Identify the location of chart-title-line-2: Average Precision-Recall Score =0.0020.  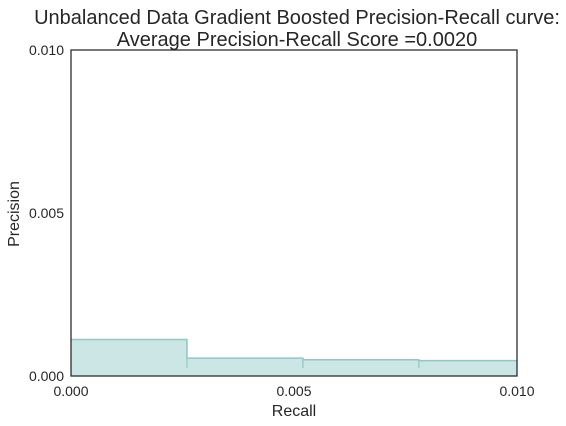
(297, 40).